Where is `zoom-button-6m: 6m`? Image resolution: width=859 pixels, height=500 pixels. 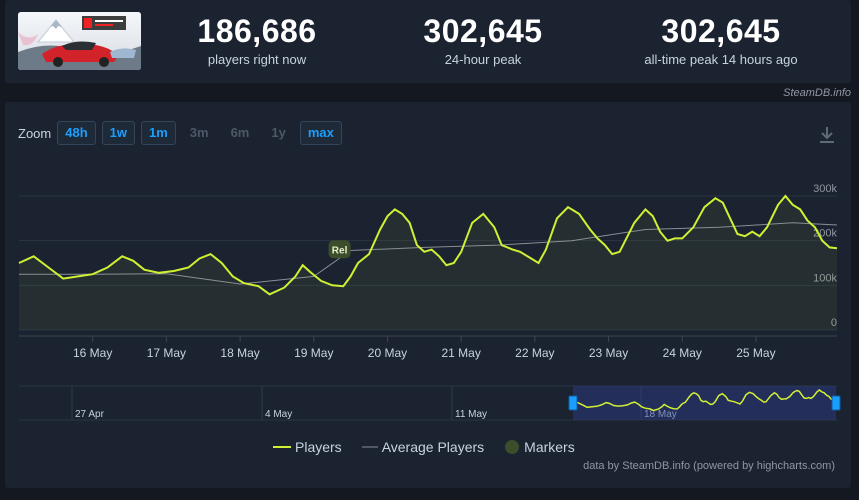 zoom-button-6m: 6m is located at coordinates (240, 132).